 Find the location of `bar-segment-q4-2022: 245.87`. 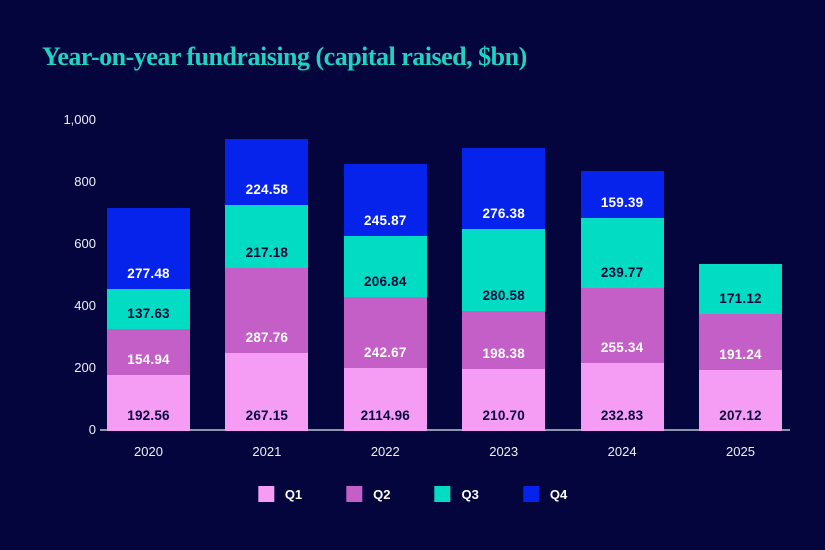

bar-segment-q4-2022: 245.87 is located at coordinates (385, 200).